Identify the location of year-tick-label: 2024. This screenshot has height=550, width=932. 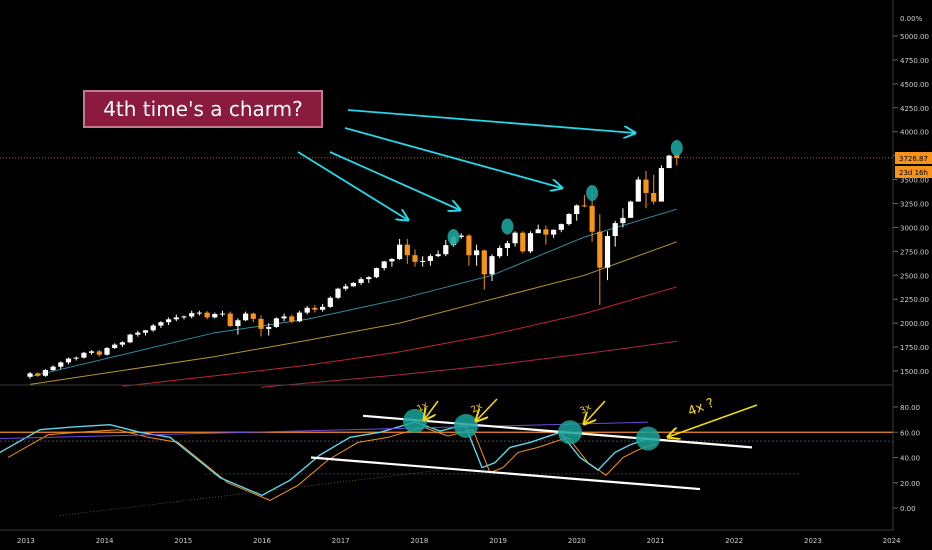
(892, 541).